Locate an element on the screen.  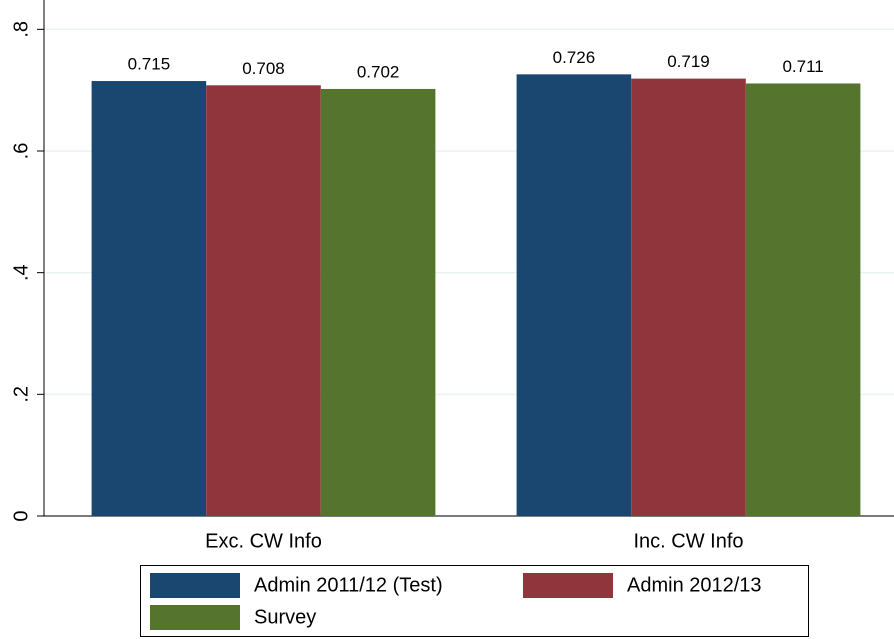
legend-box is located at coordinates (474, 601).